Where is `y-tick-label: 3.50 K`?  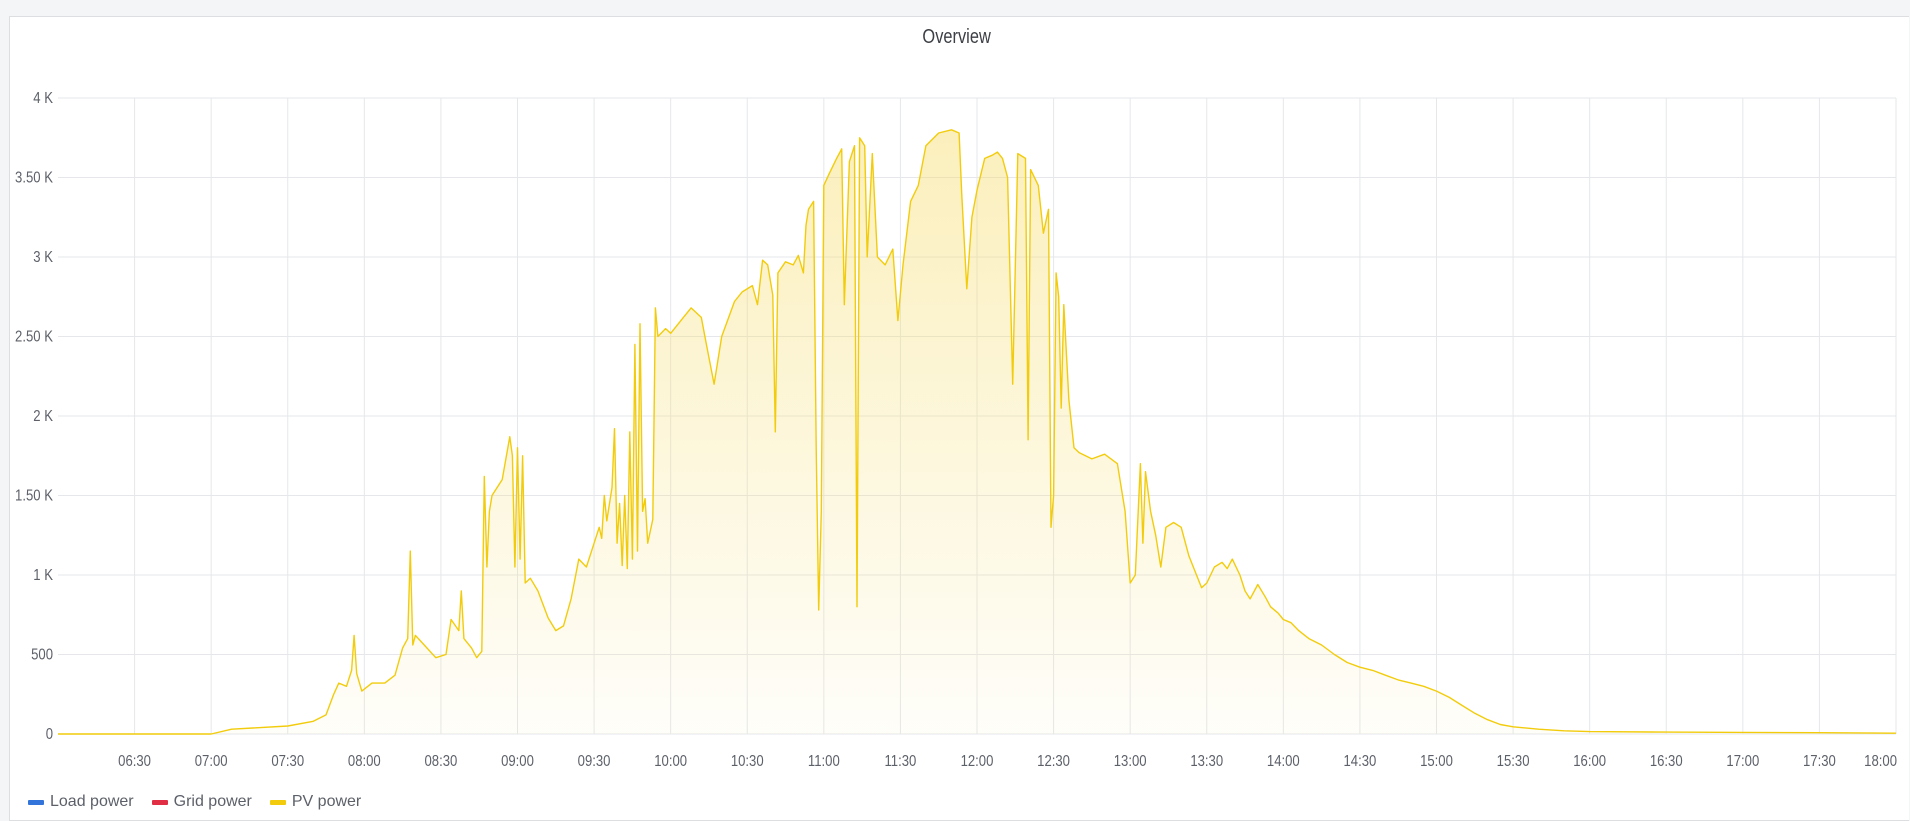 y-tick-label: 3.50 K is located at coordinates (34, 177).